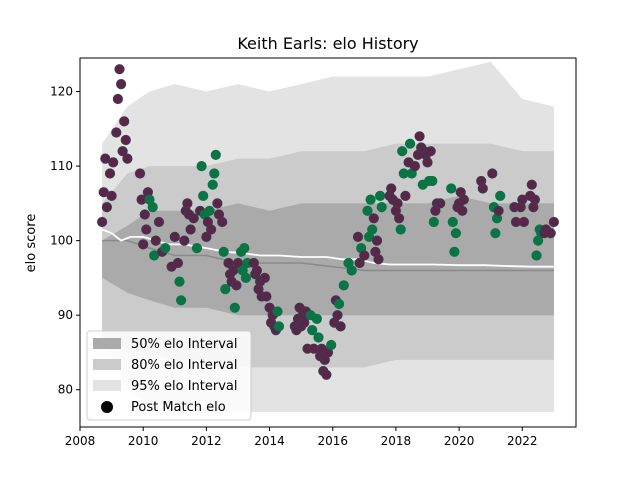 This screenshot has width=640, height=480. I want to click on x-tick-label: 2014, so click(269, 441).